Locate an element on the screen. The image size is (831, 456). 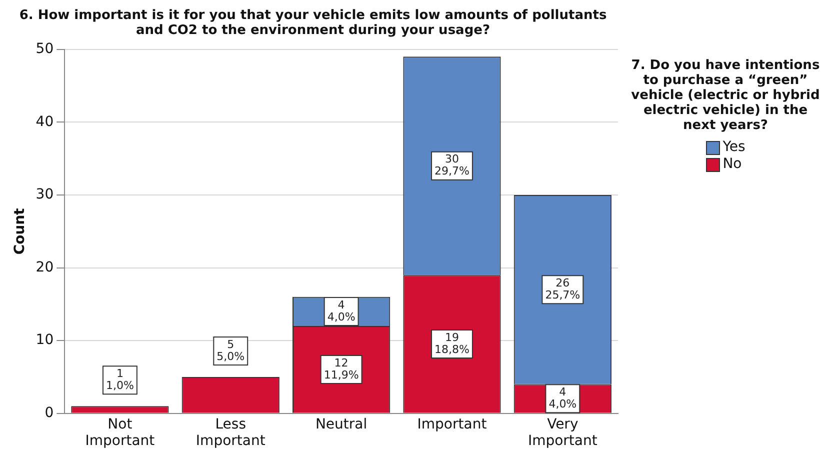
y-tick-label: 30 is located at coordinates (45, 194).